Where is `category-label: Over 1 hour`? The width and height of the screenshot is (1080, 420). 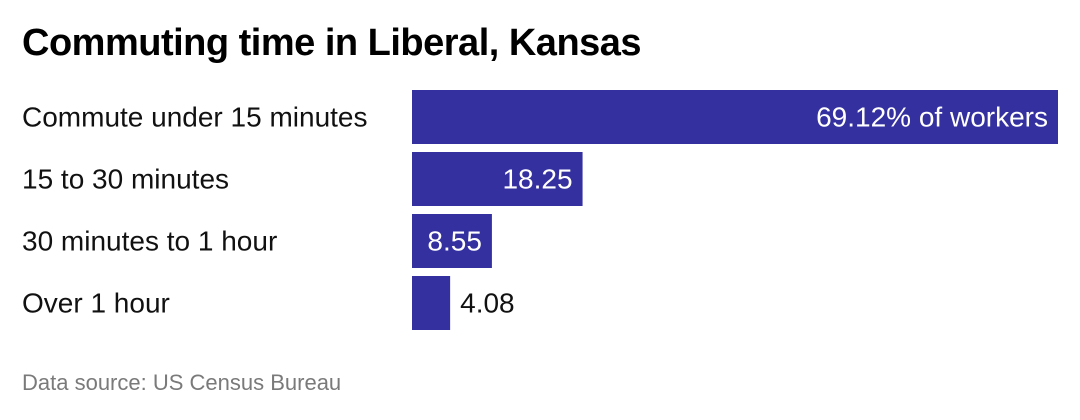 category-label: Over 1 hour is located at coordinates (96, 303).